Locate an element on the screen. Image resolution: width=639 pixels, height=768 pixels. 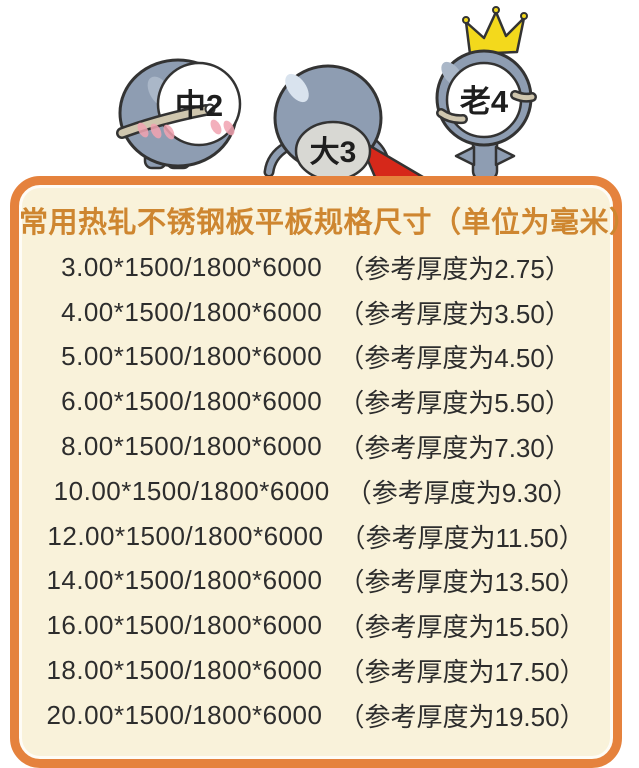
spec-text: 10.00*1500/1800*6000 is located at coordinates (191, 490).